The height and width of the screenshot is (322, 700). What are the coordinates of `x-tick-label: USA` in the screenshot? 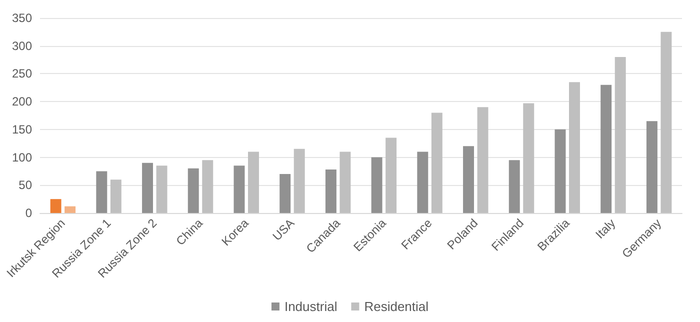 It's located at (284, 230).